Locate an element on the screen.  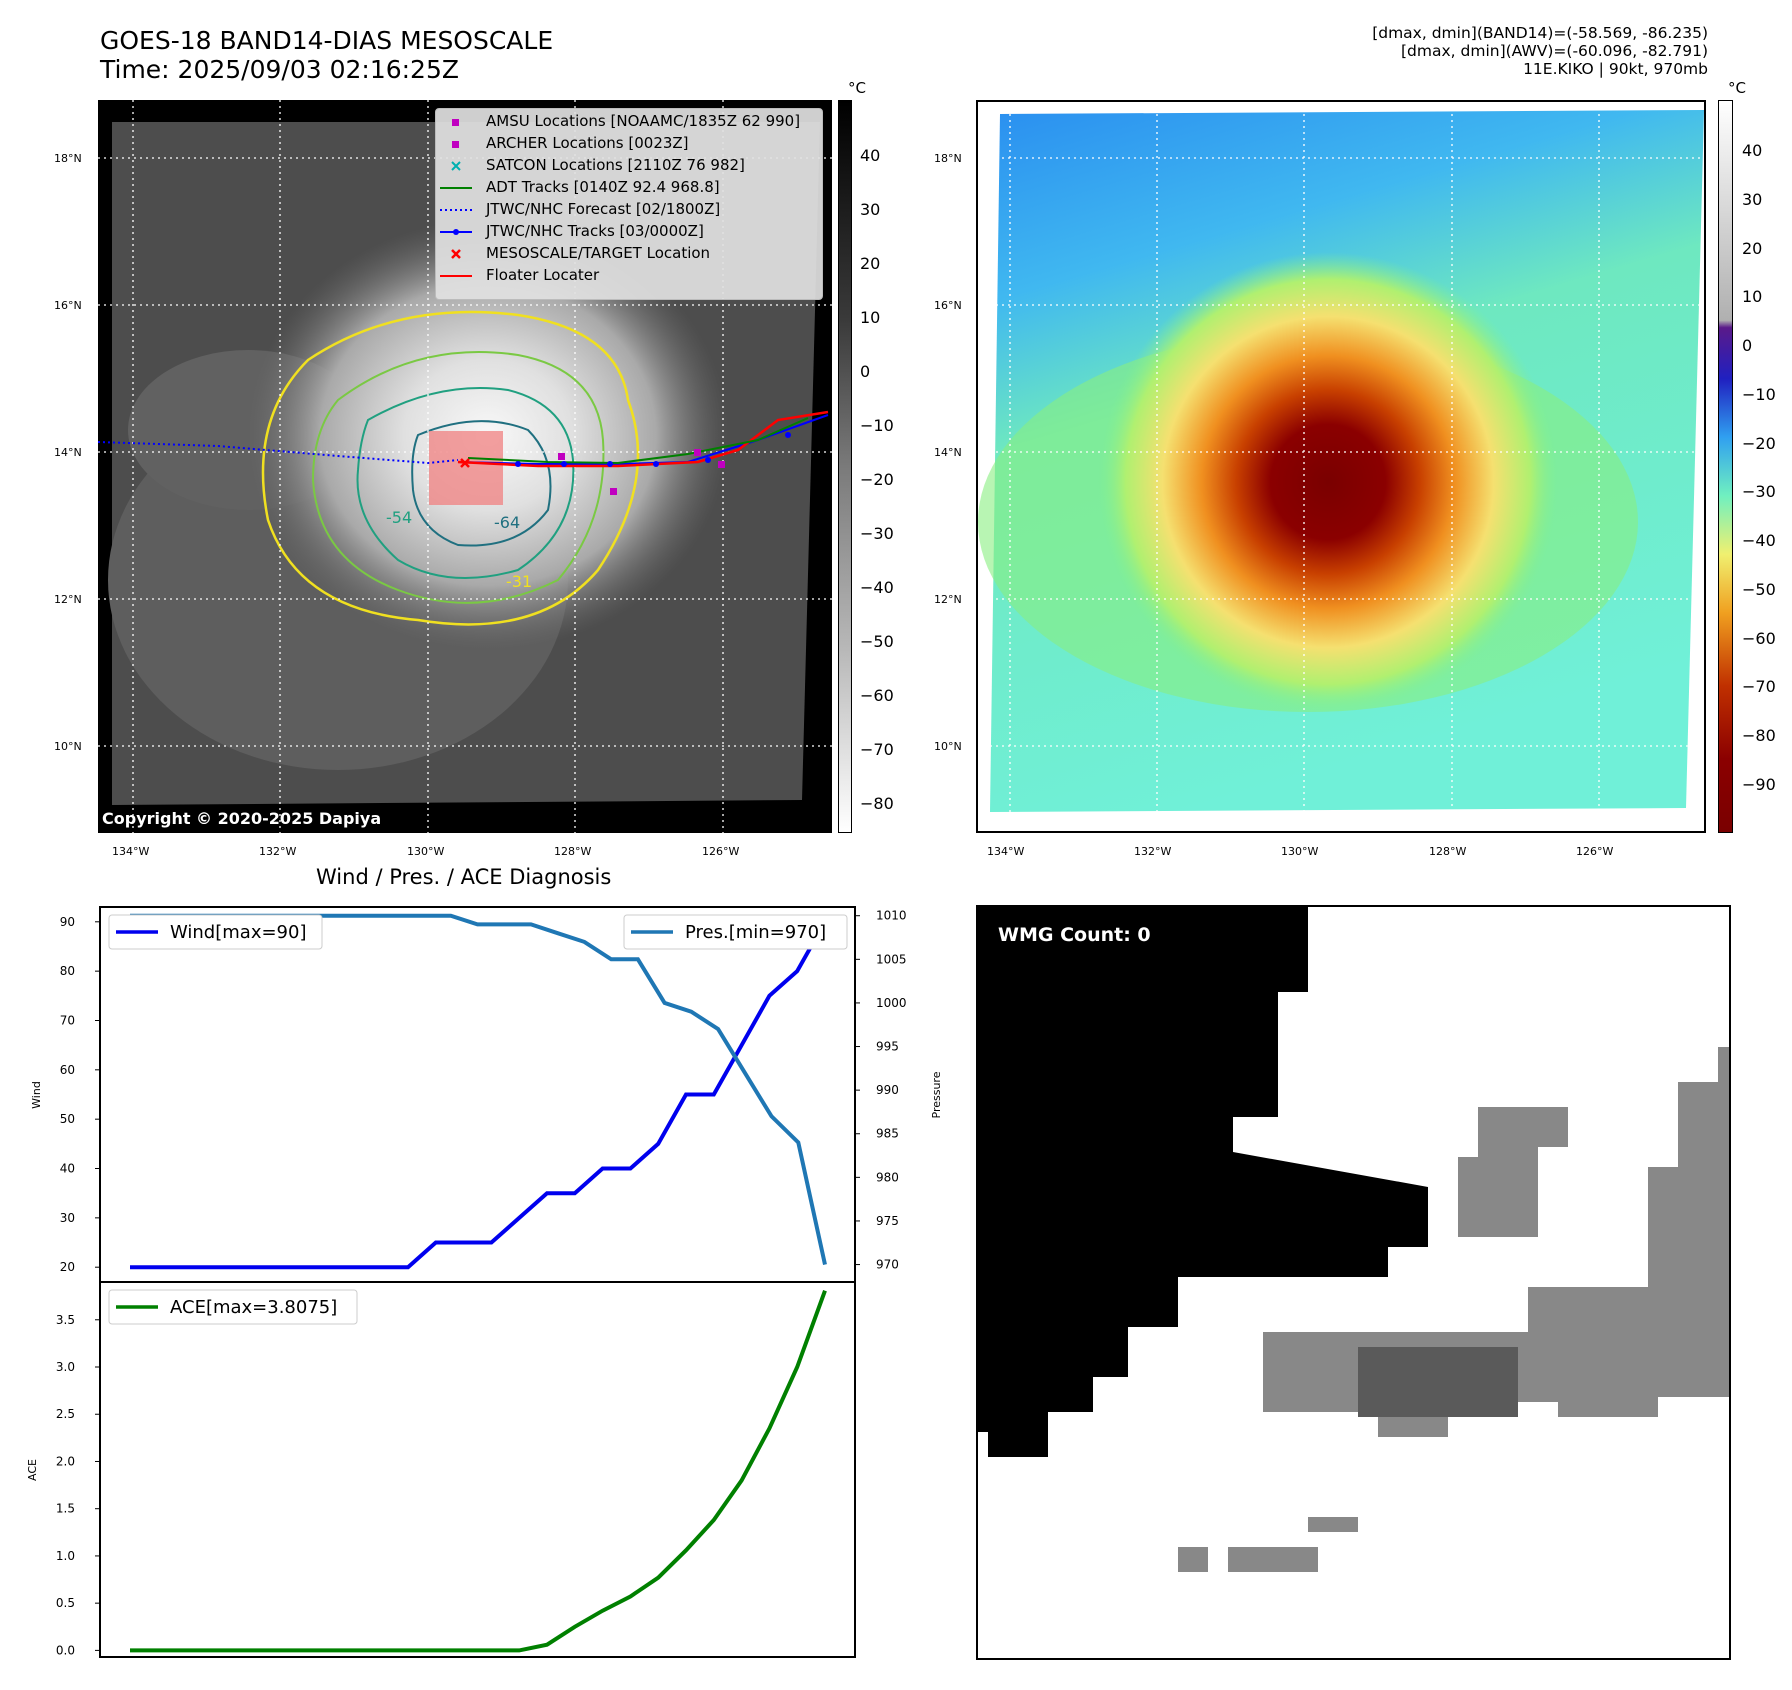
pressure-tick-label: 990 is located at coordinates (887, 1090).